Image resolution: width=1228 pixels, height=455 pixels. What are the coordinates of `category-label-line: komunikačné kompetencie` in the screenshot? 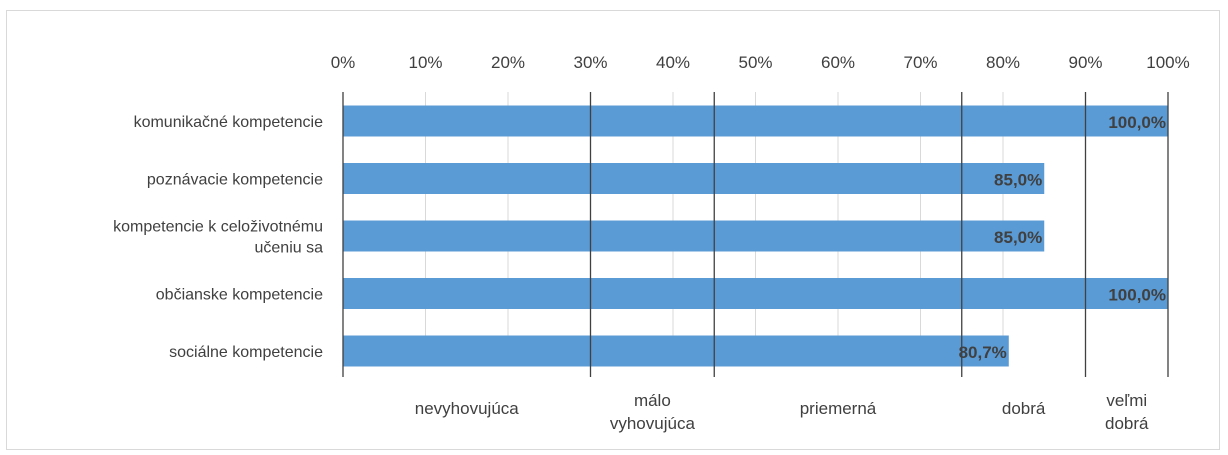 It's located at (229, 122).